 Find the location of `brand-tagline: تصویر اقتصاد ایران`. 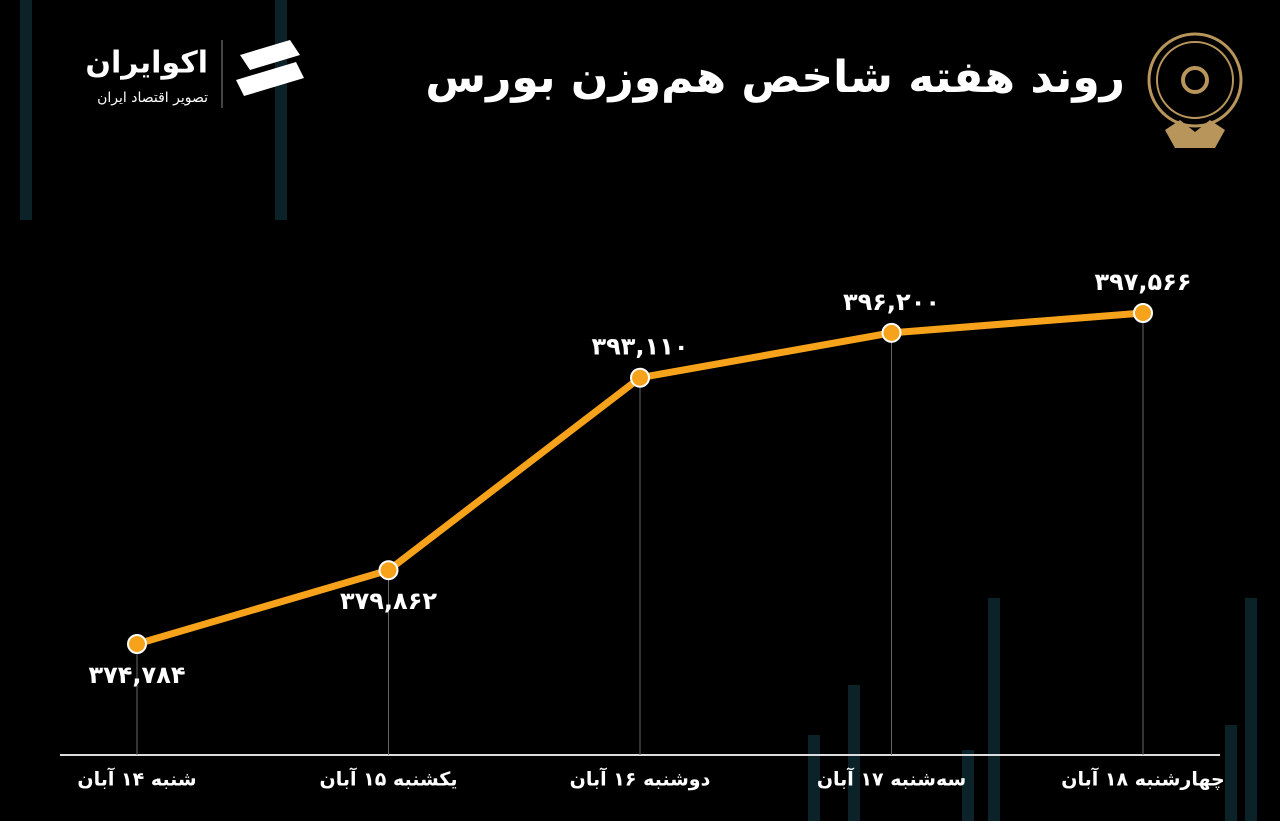

brand-tagline: تصویر اقتصاد ایران is located at coordinates (152, 98).